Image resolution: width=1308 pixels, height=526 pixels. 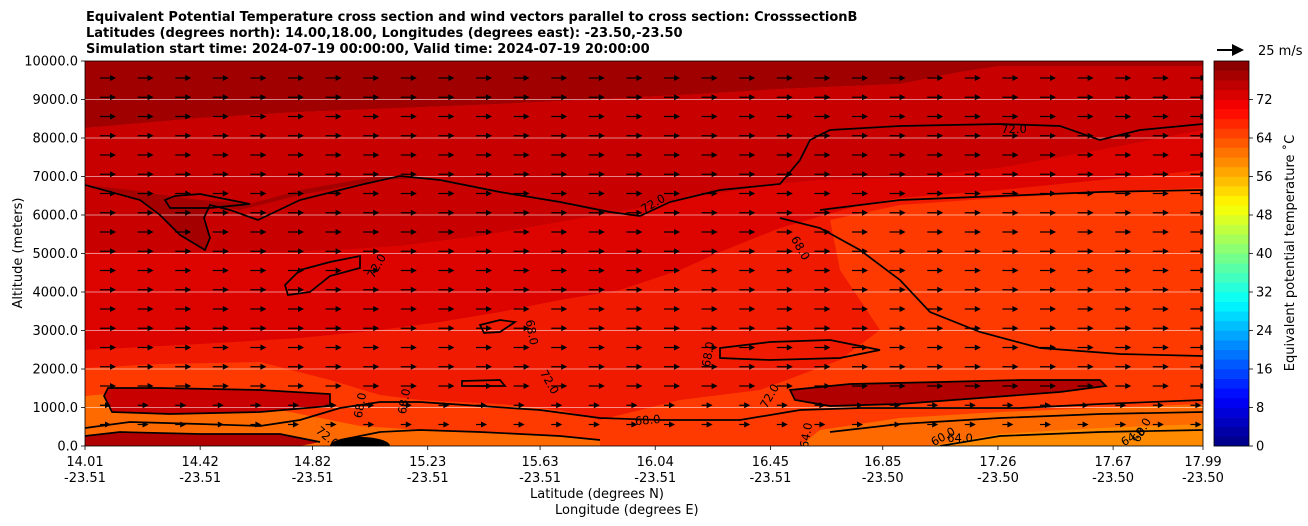 What do you see at coordinates (217, 401) in the screenshot?
I see `contour-line-72-left` at bounding box center [217, 401].